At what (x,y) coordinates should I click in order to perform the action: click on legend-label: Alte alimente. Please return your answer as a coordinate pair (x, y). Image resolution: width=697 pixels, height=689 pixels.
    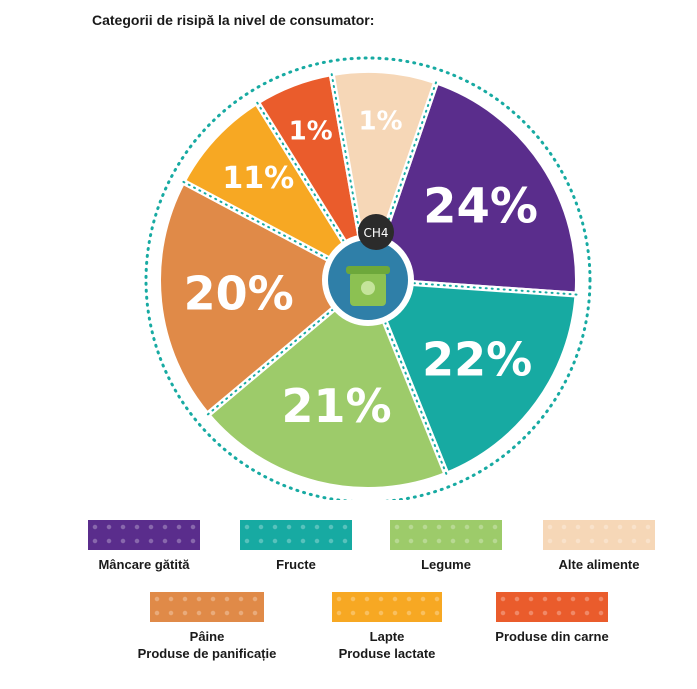
    Looking at the image, I should click on (599, 564).